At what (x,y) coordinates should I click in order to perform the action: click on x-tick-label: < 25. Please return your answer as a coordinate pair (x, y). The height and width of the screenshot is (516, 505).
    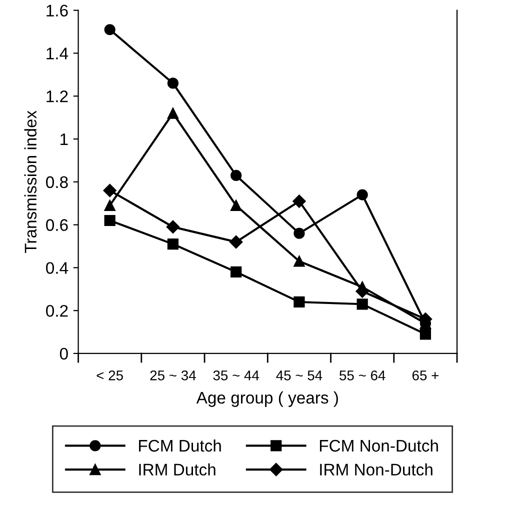
    Looking at the image, I should click on (109, 375).